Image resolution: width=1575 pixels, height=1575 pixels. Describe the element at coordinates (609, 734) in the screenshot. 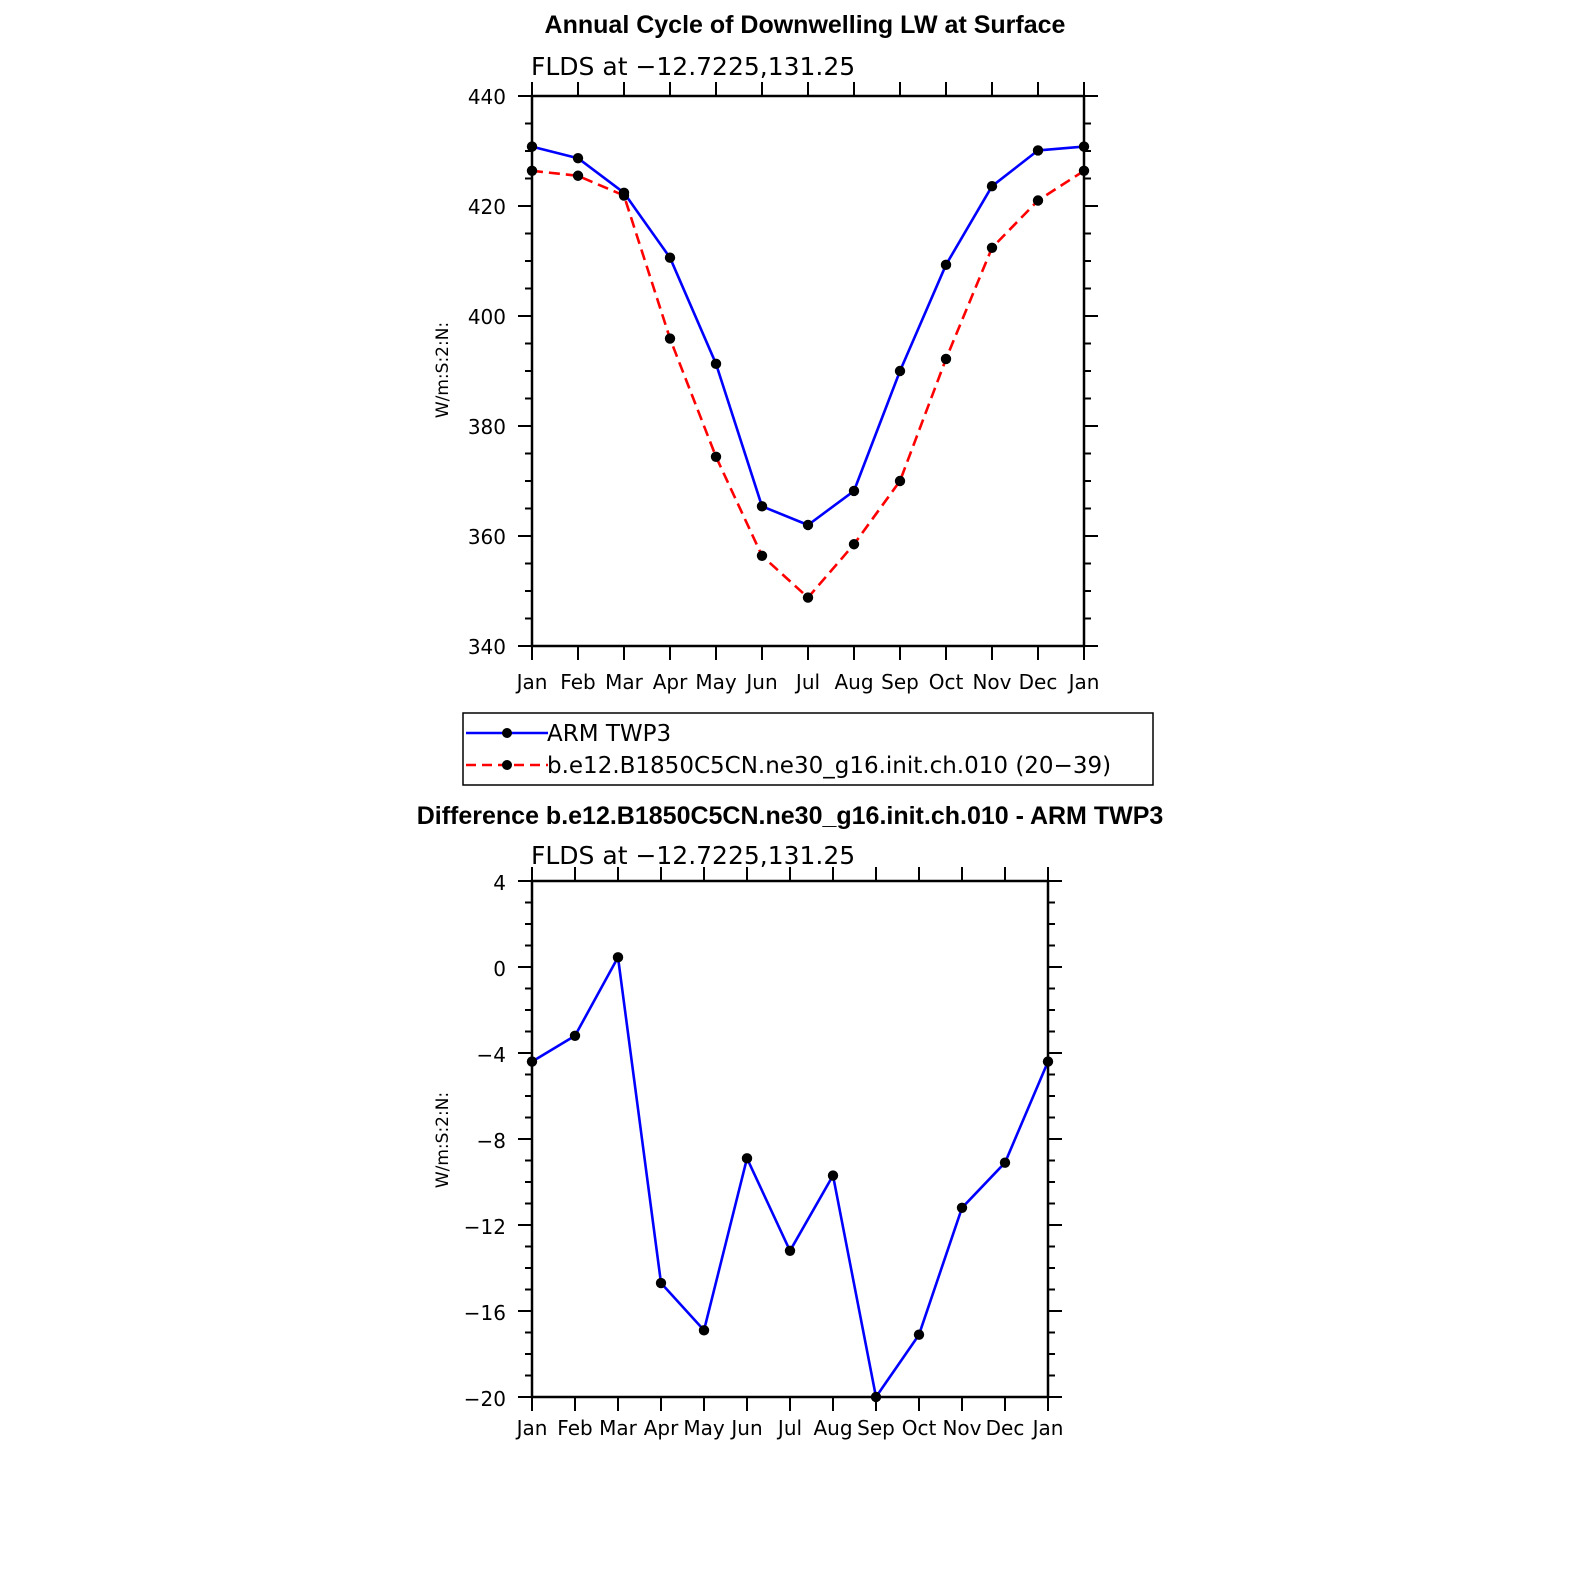

I see `legend-label-arm: ARM TWP3` at that location.